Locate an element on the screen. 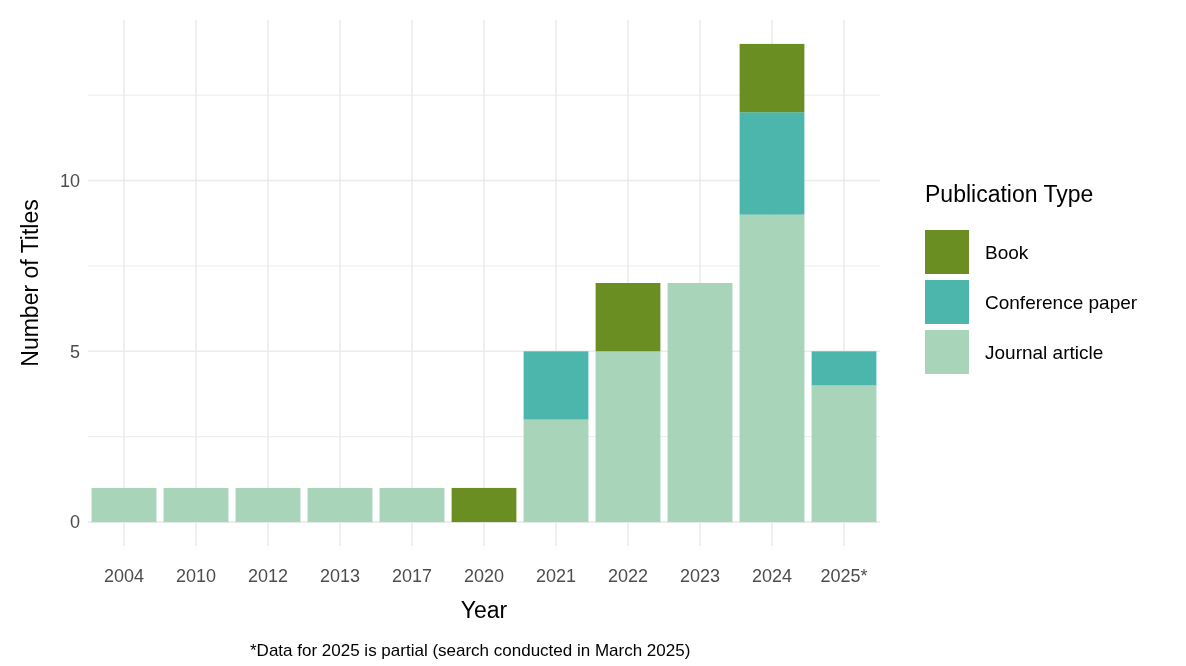 The width and height of the screenshot is (1186, 666). x-tick-label: 2025* is located at coordinates (844, 576).